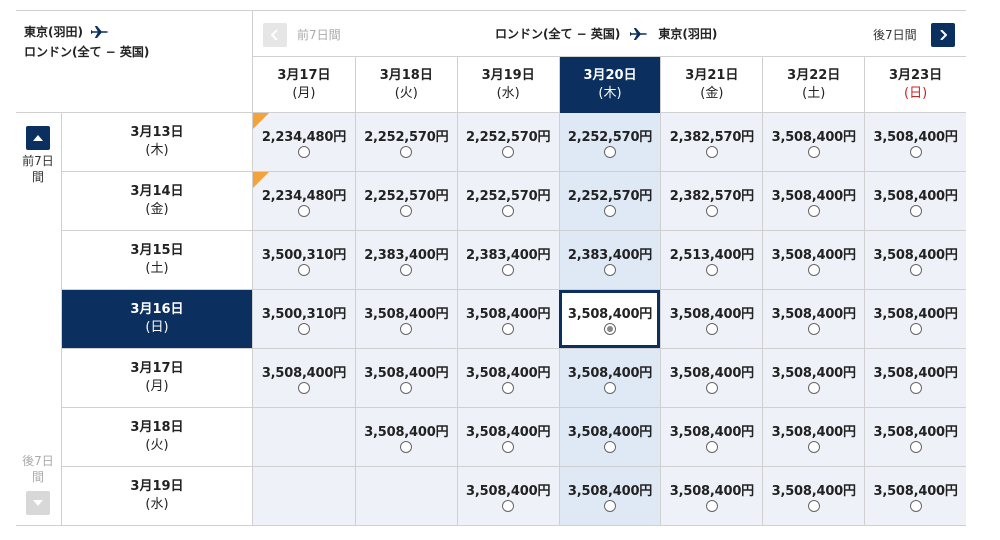  Describe the element at coordinates (38, 138) in the screenshot. I see `prev-week-outbound-button` at that location.